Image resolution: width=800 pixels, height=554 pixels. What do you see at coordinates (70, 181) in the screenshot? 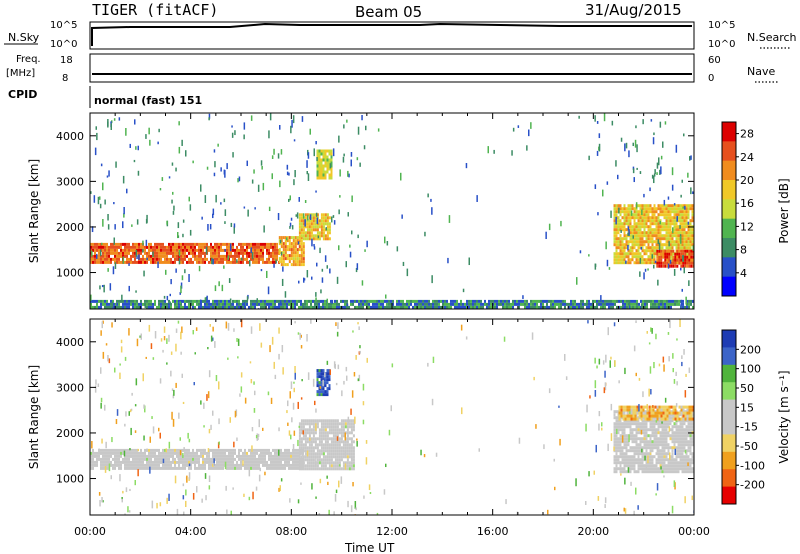
I see `y-tick-label: 3000` at bounding box center [70, 181].